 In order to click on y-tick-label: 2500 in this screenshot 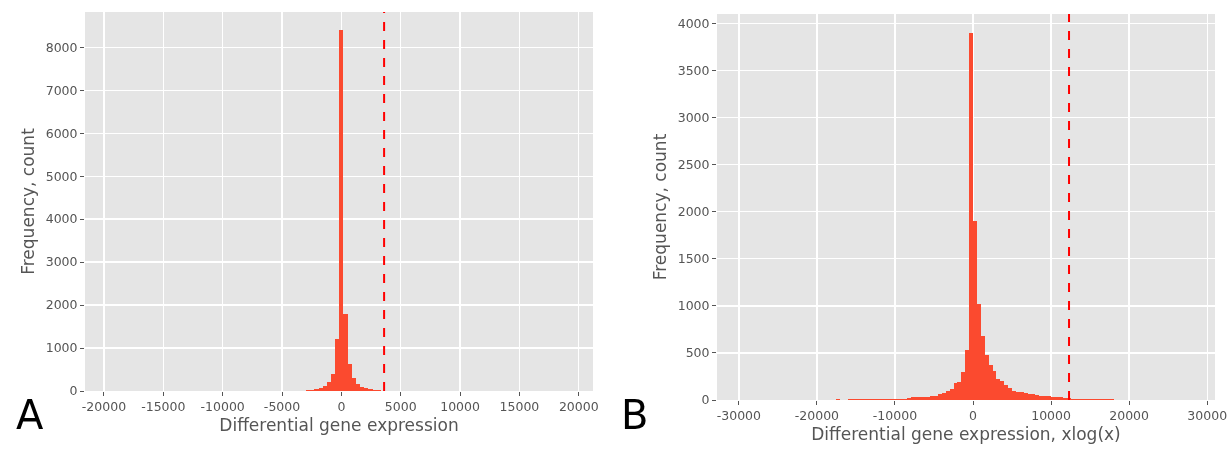, I will do `click(693, 165)`.